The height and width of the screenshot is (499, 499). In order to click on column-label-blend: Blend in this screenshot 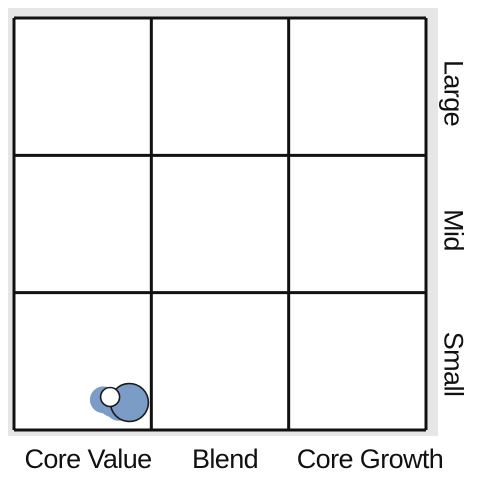, I will do `click(225, 459)`.